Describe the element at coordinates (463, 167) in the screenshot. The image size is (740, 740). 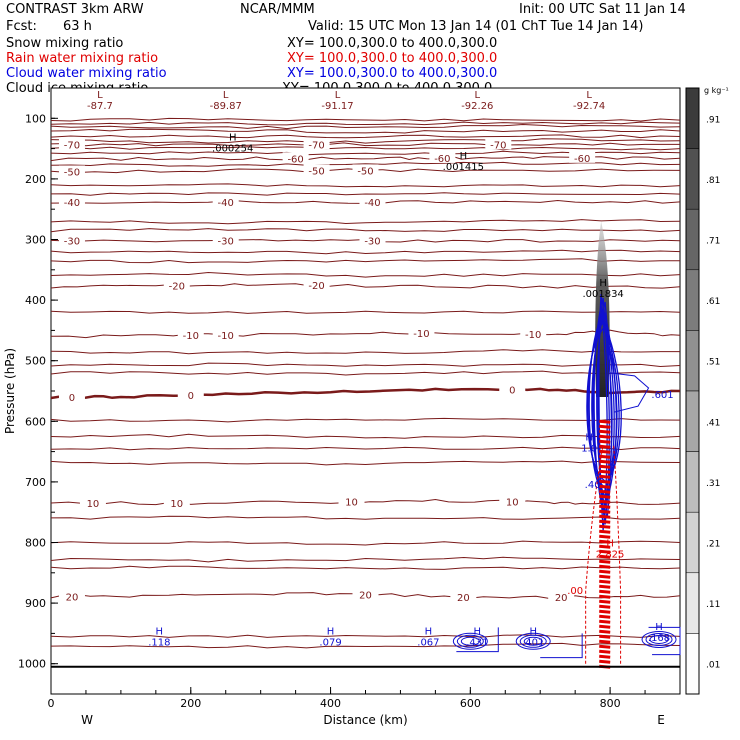
I see `snow-high-label-value: .001415` at that location.